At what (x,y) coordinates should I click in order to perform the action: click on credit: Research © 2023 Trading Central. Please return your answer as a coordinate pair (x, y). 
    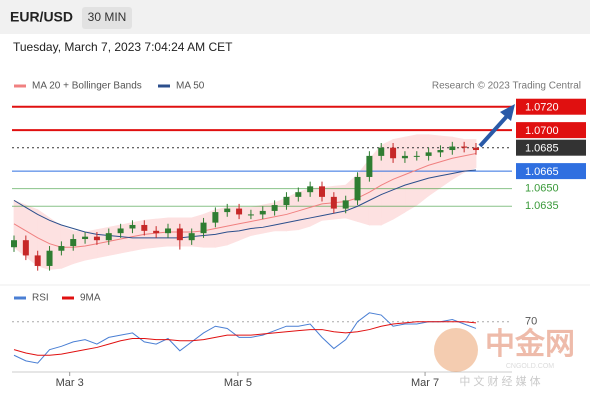
    Looking at the image, I should click on (506, 86).